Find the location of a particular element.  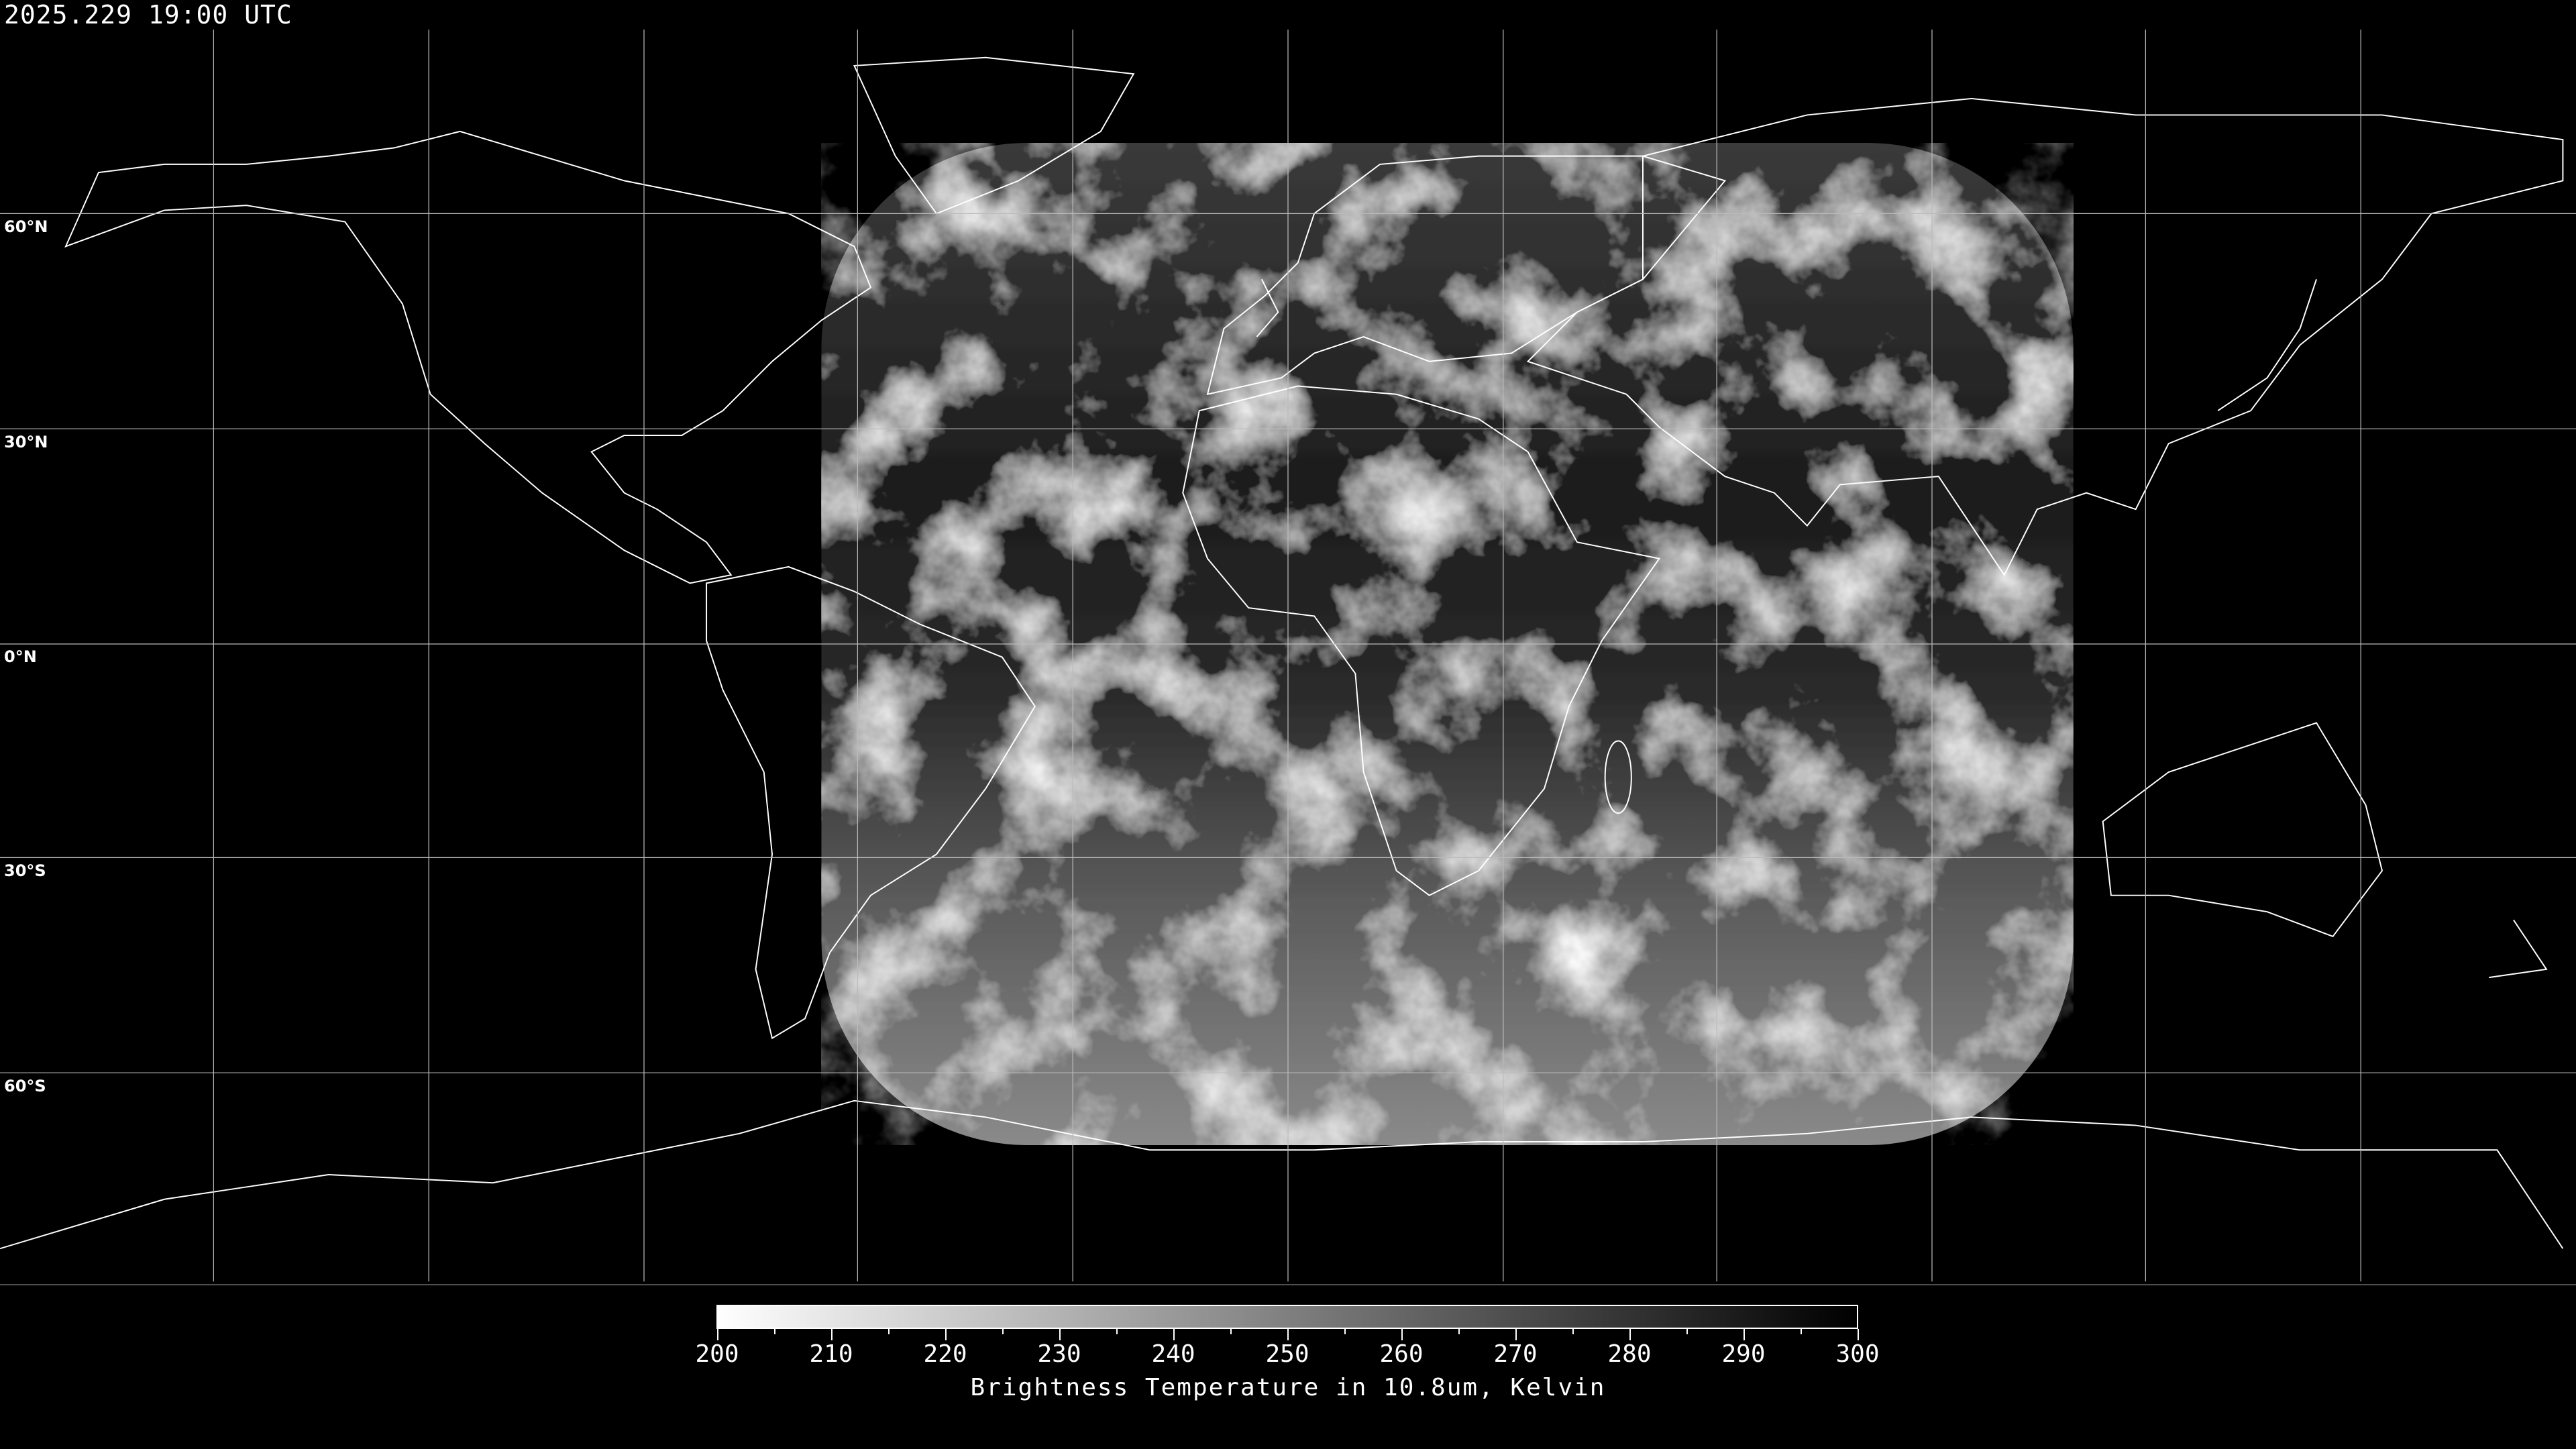

coast-europe is located at coordinates (1466, 275).